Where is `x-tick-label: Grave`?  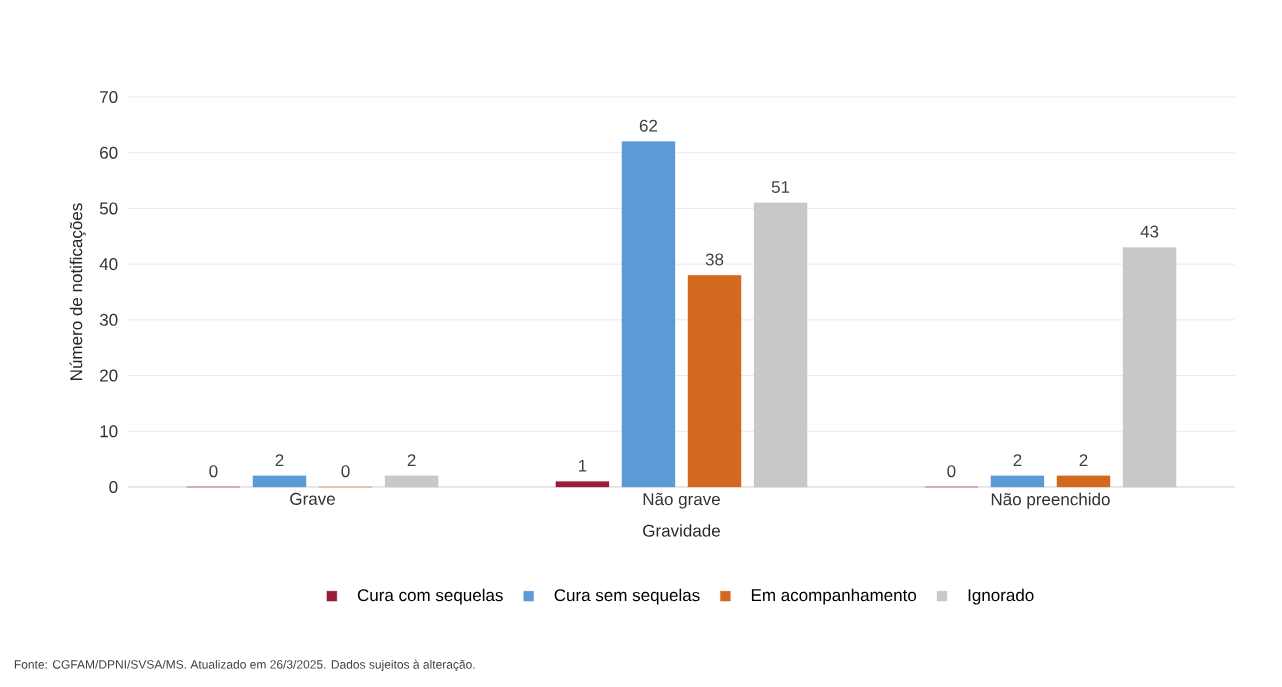 x-tick-label: Grave is located at coordinates (312, 498).